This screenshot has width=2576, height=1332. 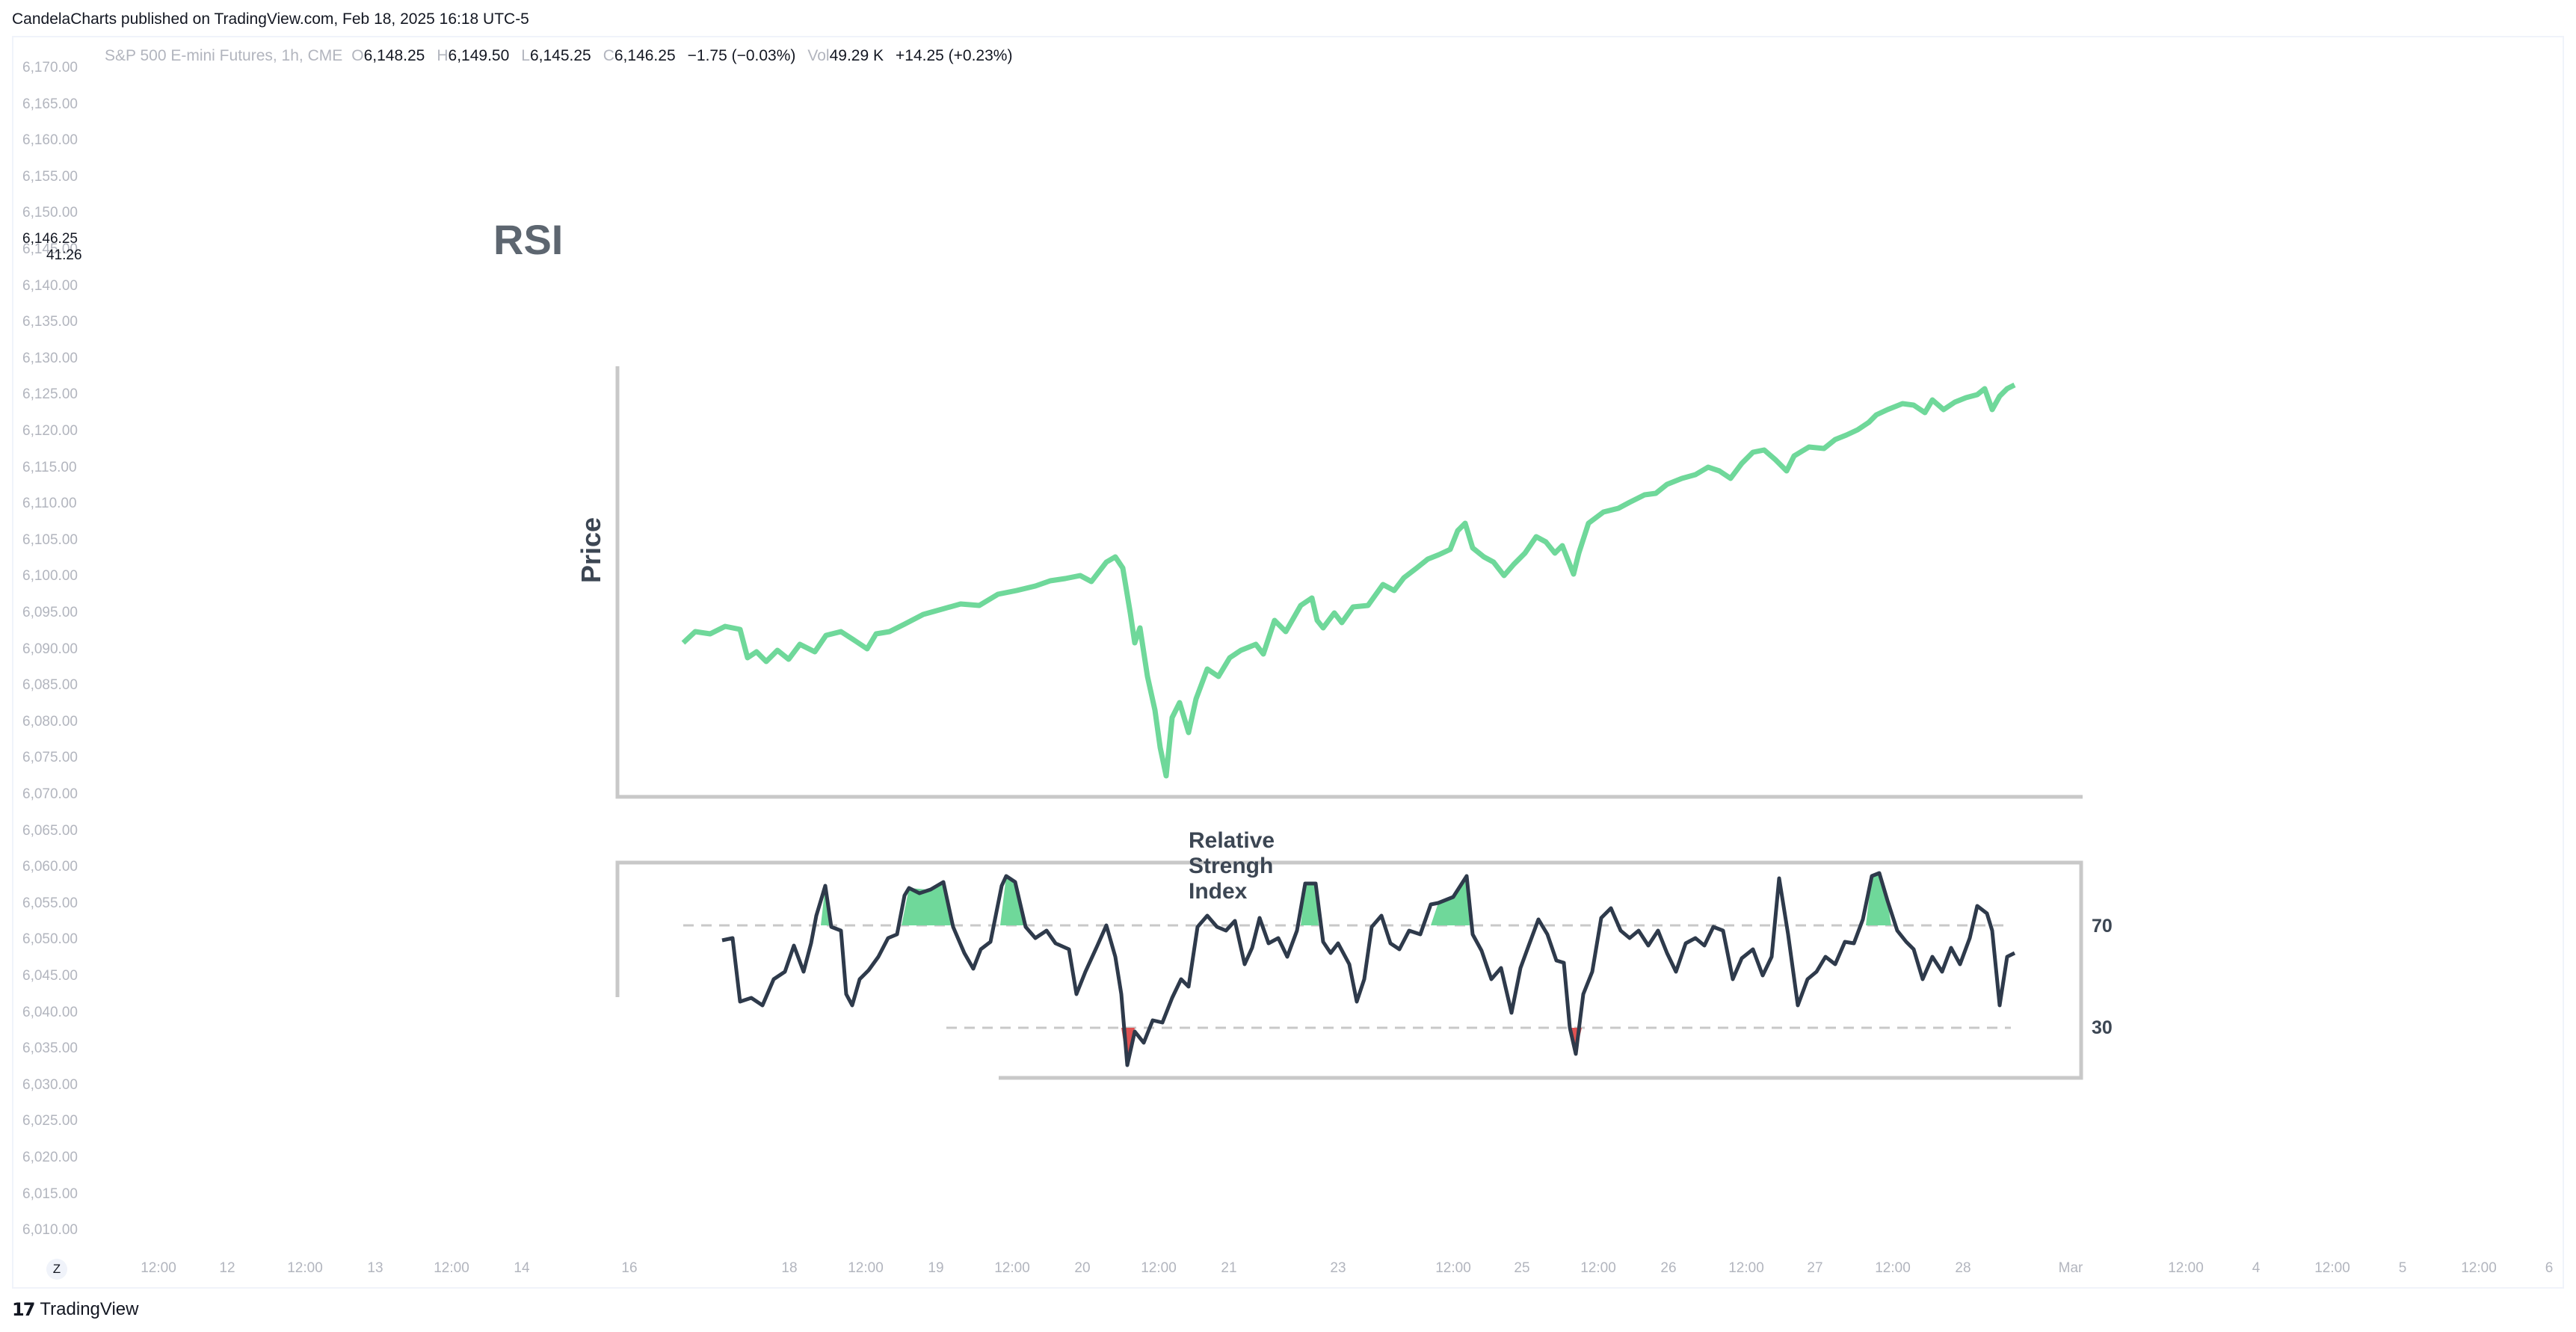 I want to click on volume-label: Vol, so click(x=818, y=55).